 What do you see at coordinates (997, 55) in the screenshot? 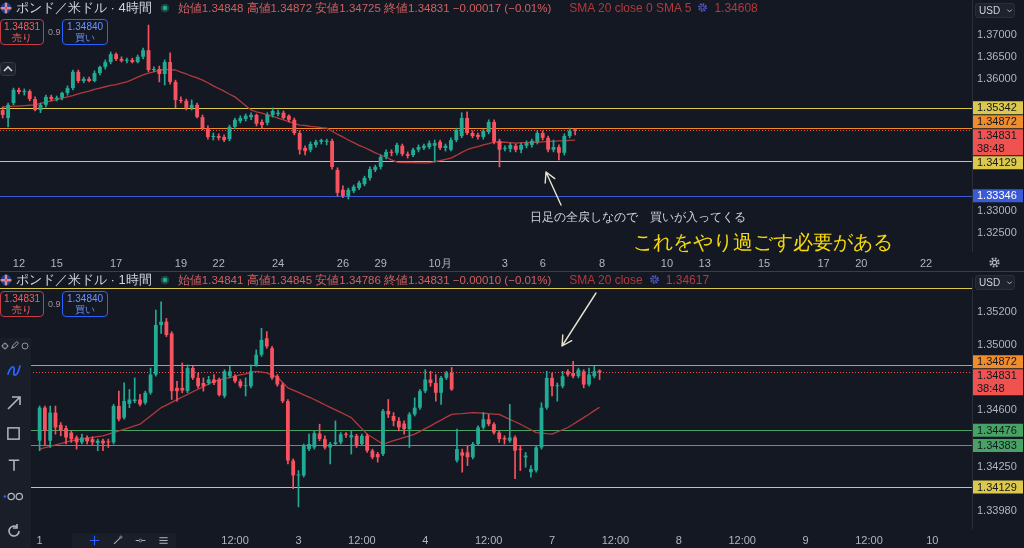
I see `y-tick-label: 1.36500` at bounding box center [997, 55].